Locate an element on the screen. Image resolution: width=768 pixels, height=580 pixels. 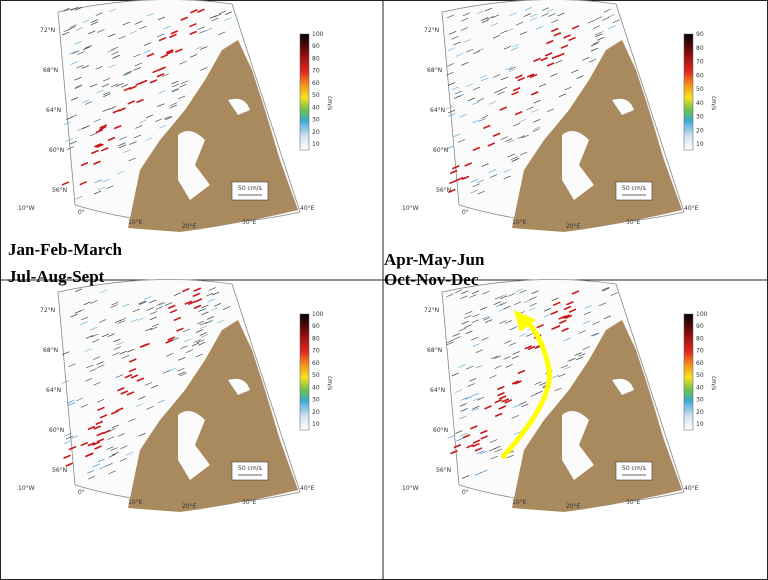
lon-label: 0° is located at coordinates (81, 212).